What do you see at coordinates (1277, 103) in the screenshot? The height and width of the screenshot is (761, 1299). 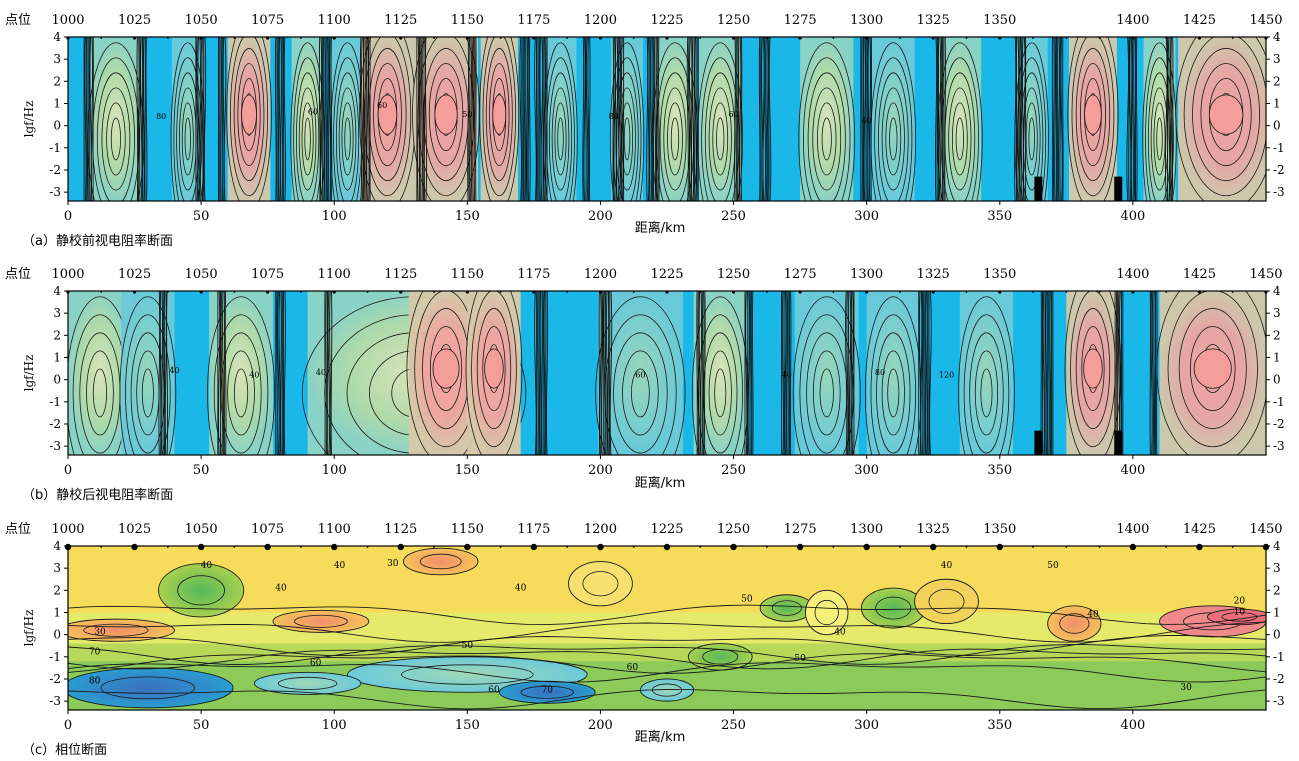 I see `y-tick-label-right: 1` at bounding box center [1277, 103].